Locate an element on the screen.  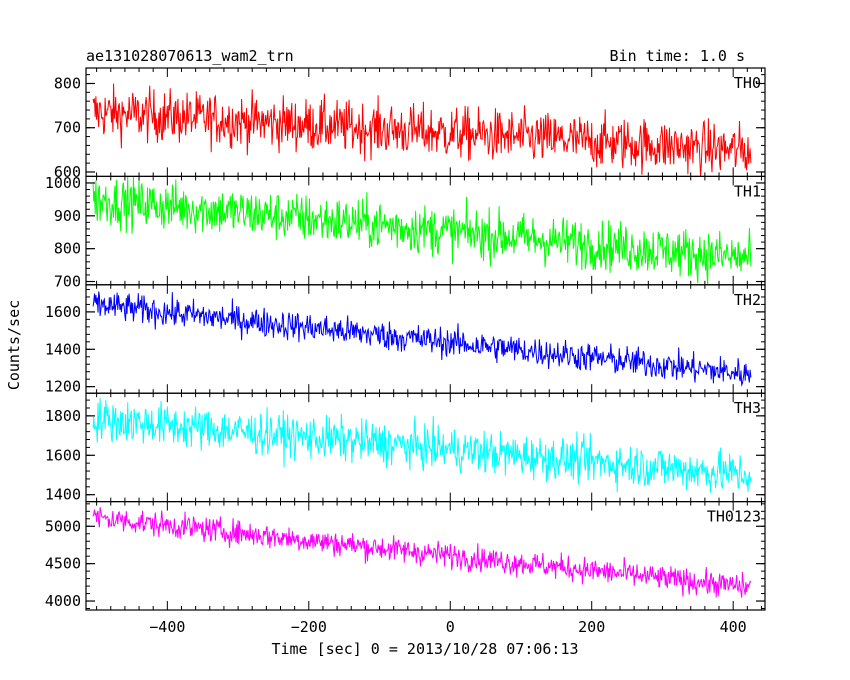
panel-th3: 1400 1600 1800 TH3 is located at coordinates (405, 448).